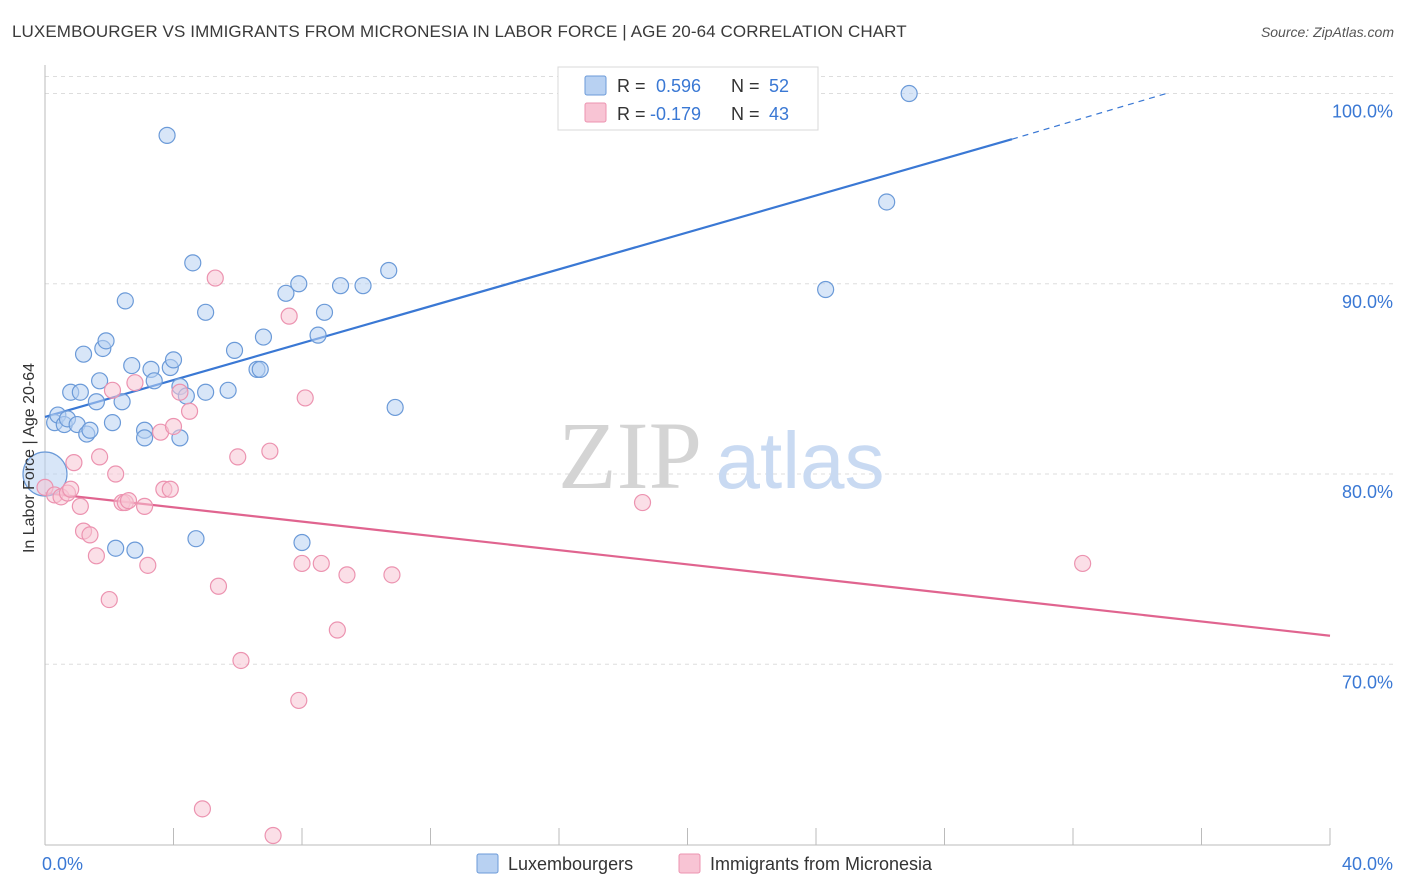  I want to click on trend-line-pink, so click(687, 564).